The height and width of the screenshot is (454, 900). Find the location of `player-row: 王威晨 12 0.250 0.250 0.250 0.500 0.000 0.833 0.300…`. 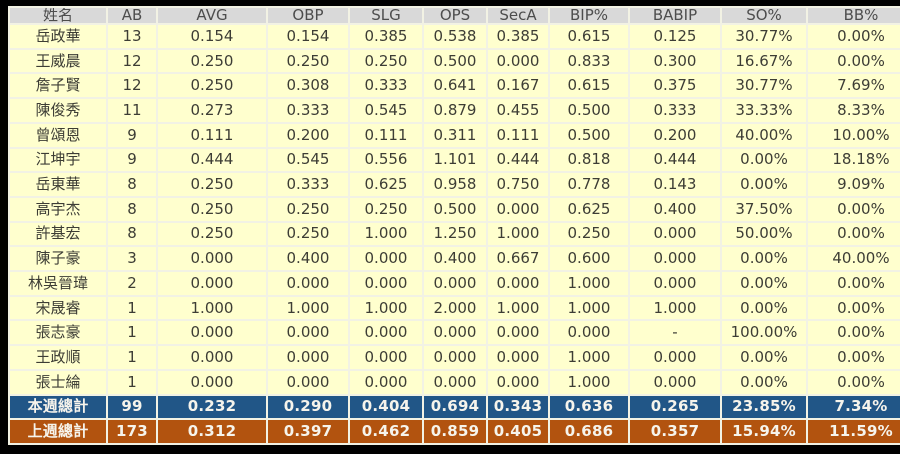

player-row: 王威晨 12 0.250 0.250 0.250 0.500 0.000 0.833 0.300… is located at coordinates (455, 61).